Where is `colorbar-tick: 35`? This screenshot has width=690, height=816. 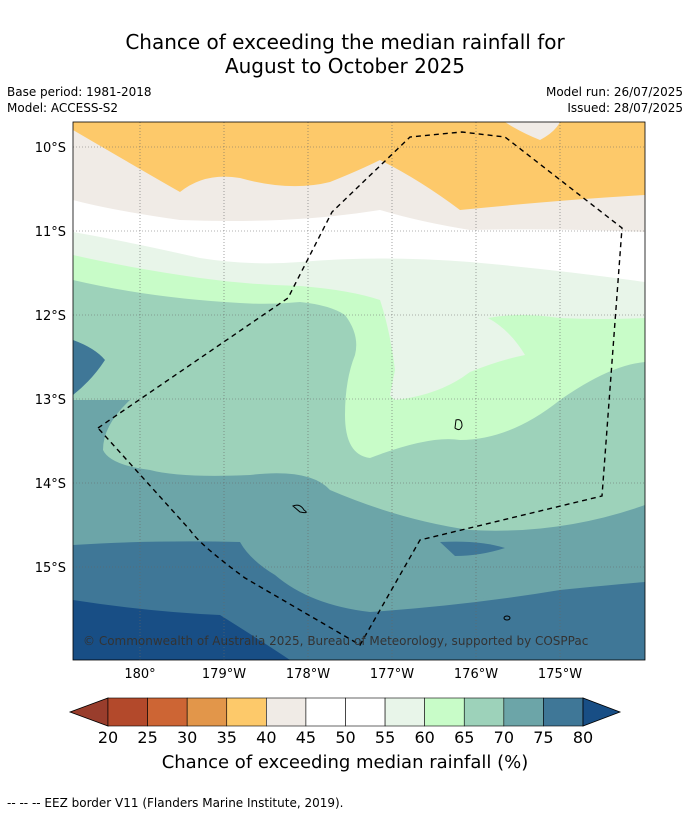
colorbar-tick: 35 is located at coordinates (227, 737).